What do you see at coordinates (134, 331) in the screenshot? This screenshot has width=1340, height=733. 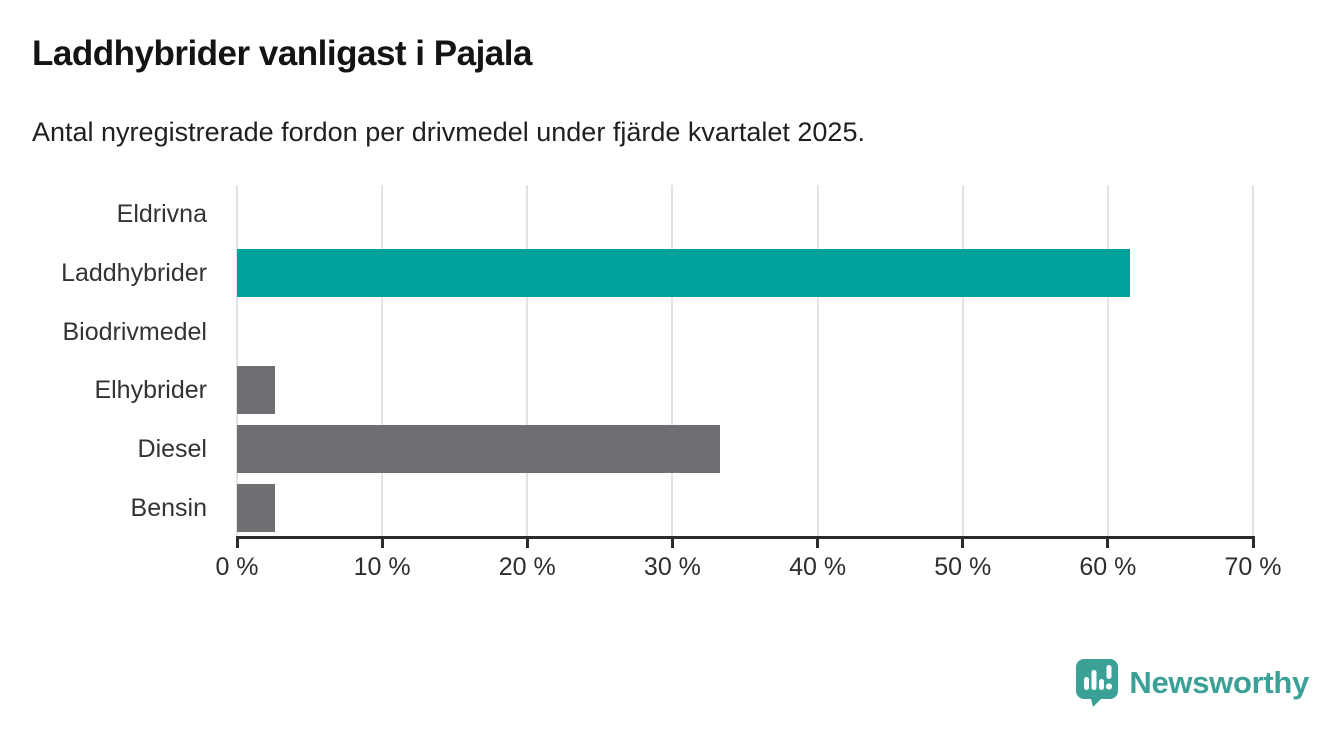 I see `category-label: Biodrivmedel` at bounding box center [134, 331].